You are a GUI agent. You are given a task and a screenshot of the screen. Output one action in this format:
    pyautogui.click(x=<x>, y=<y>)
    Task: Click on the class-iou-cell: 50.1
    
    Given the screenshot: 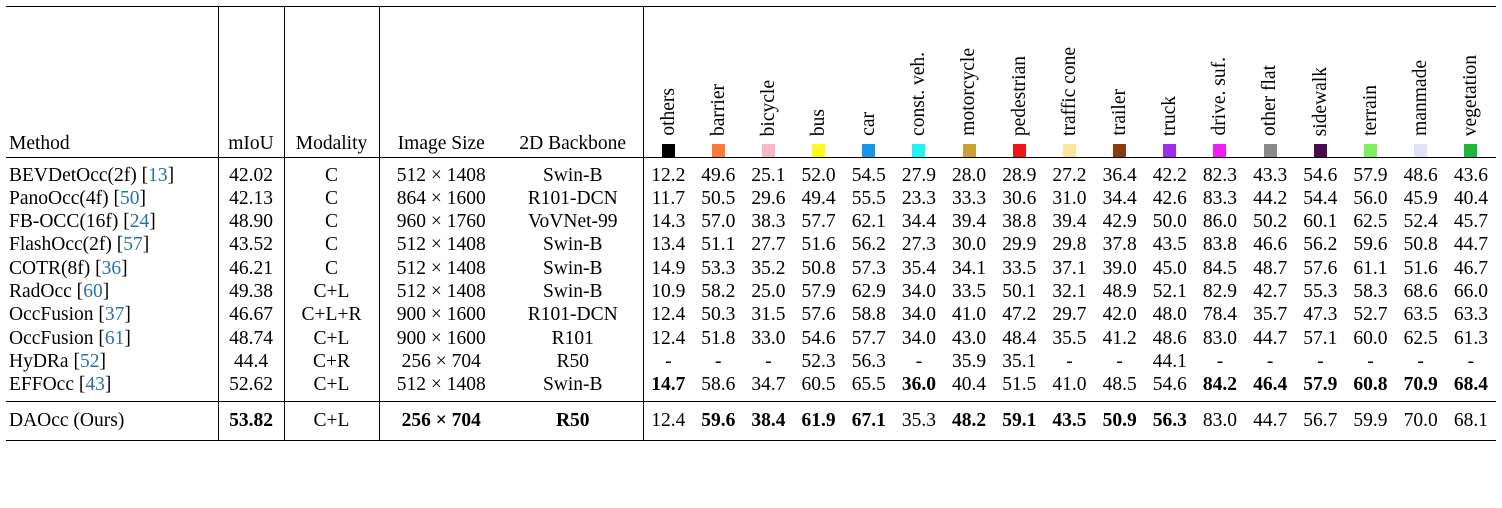 What is the action you would take?
    pyautogui.click(x=1019, y=292)
    